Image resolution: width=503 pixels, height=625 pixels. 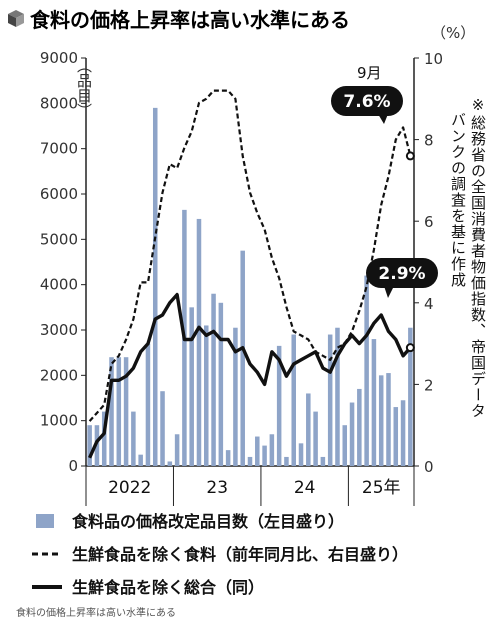 What do you see at coordinates (401, 274) in the screenshot?
I see `callout-total-text: 2.9%` at bounding box center [401, 274].